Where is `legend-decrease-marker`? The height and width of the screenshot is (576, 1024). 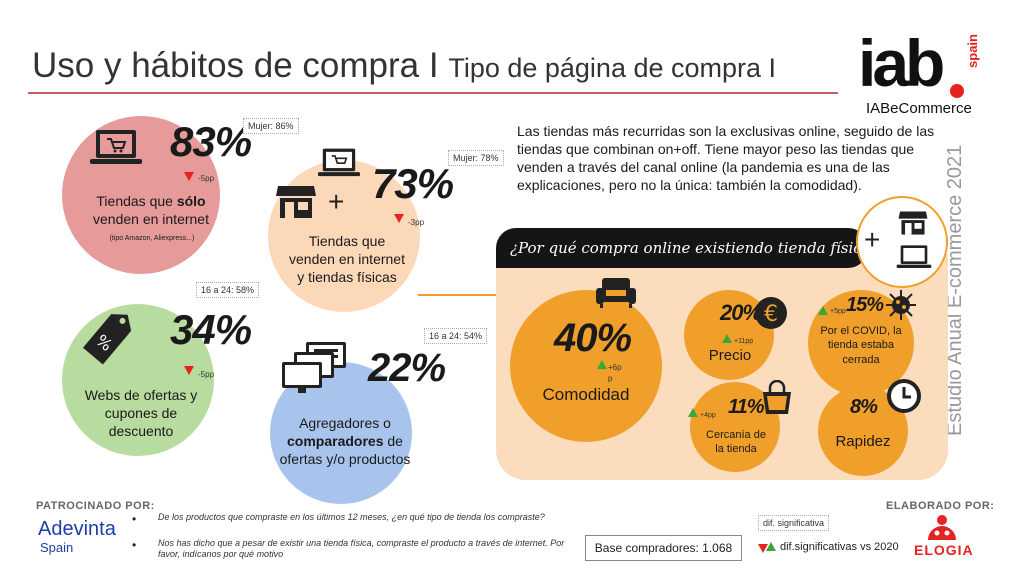 legend-decrease-marker is located at coordinates (763, 548).